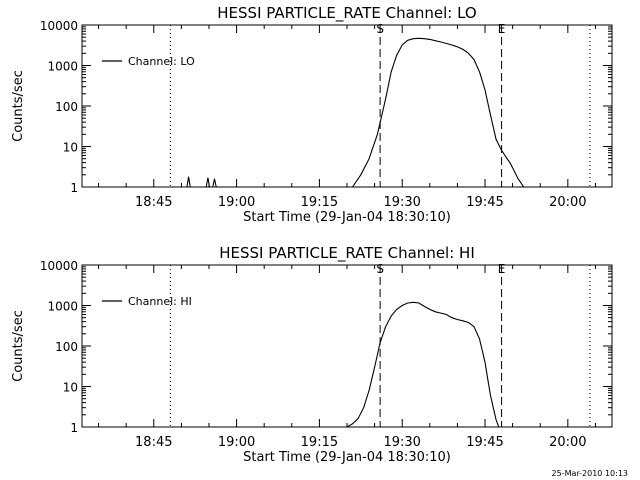 This screenshot has width=640, height=480. Describe the element at coordinates (346, 13) in the screenshot. I see `chart-title: HESSI PARTICLE_RATE Channel: LO` at that location.